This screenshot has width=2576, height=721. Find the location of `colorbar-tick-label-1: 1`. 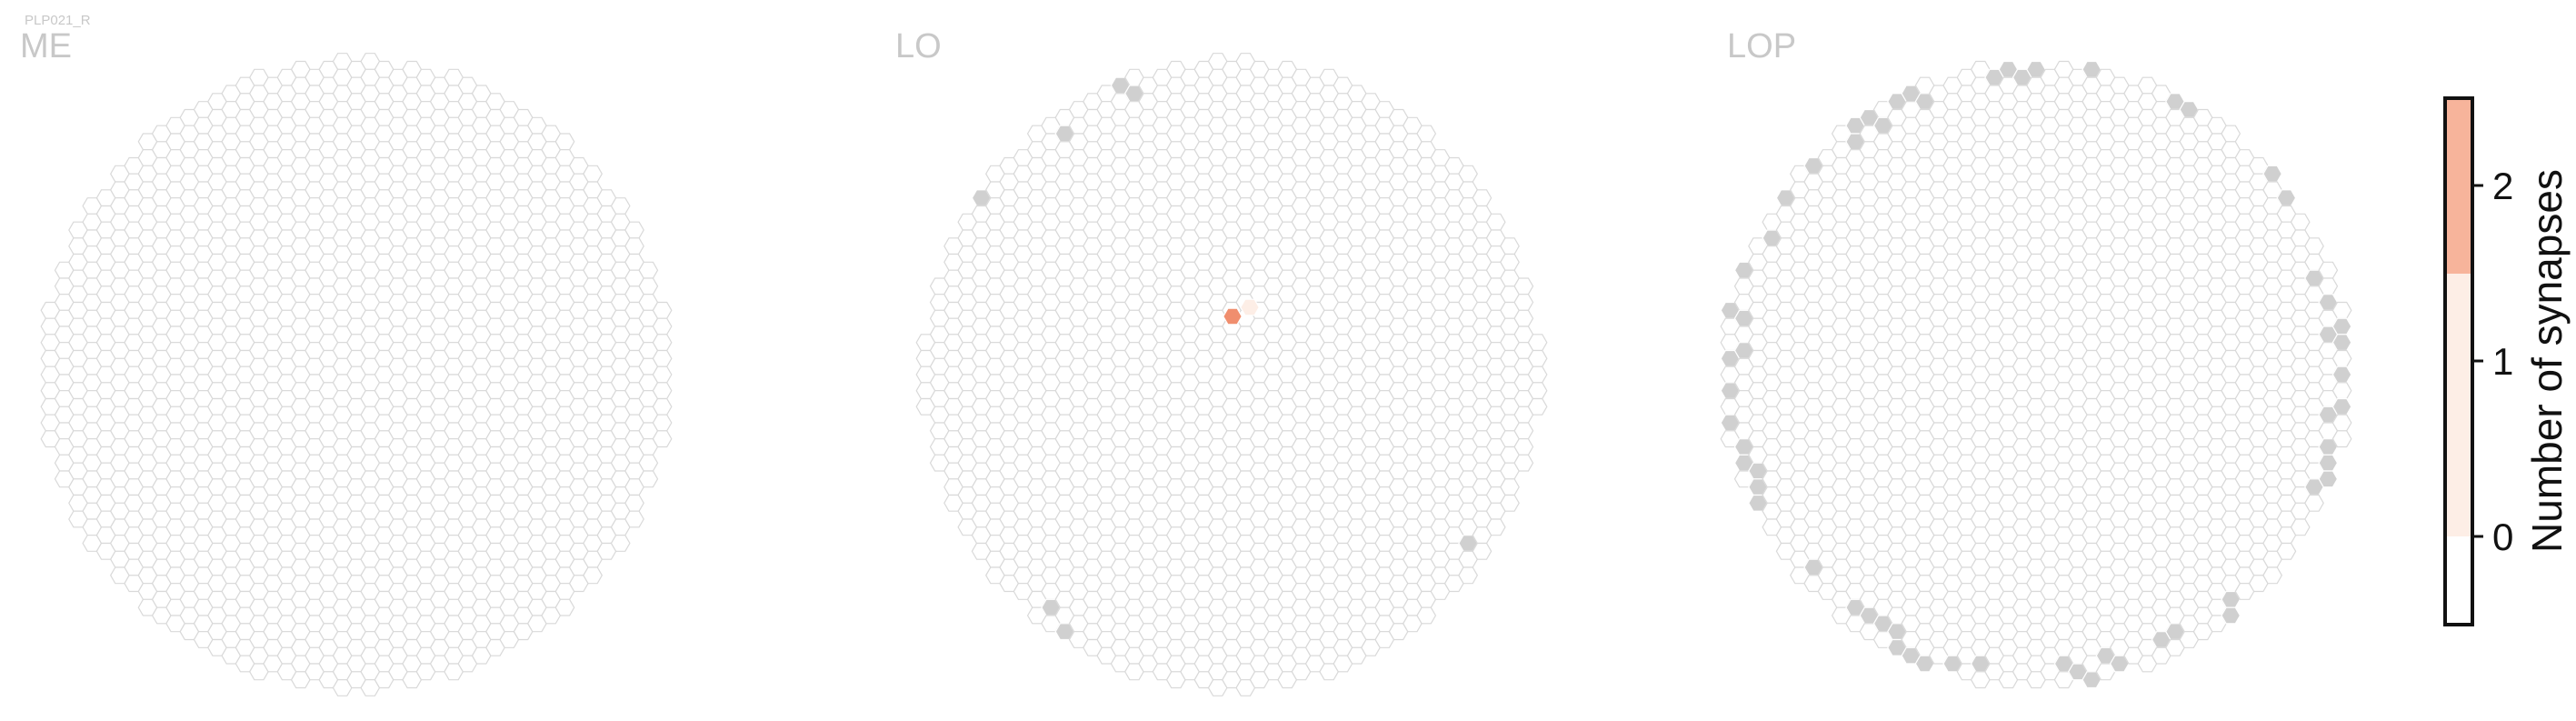

colorbar-tick-label-1: 1 is located at coordinates (2502, 361).